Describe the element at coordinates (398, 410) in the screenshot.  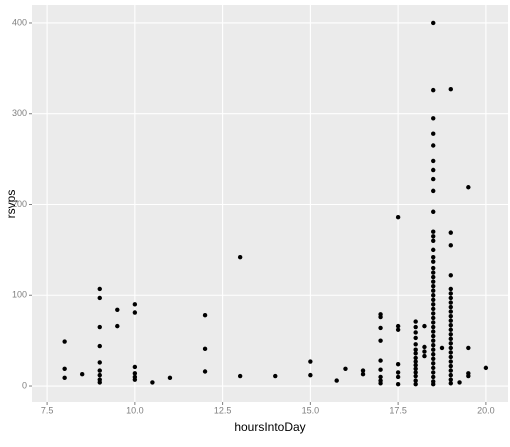
I see `x-tick-label: 17.5` at that location.